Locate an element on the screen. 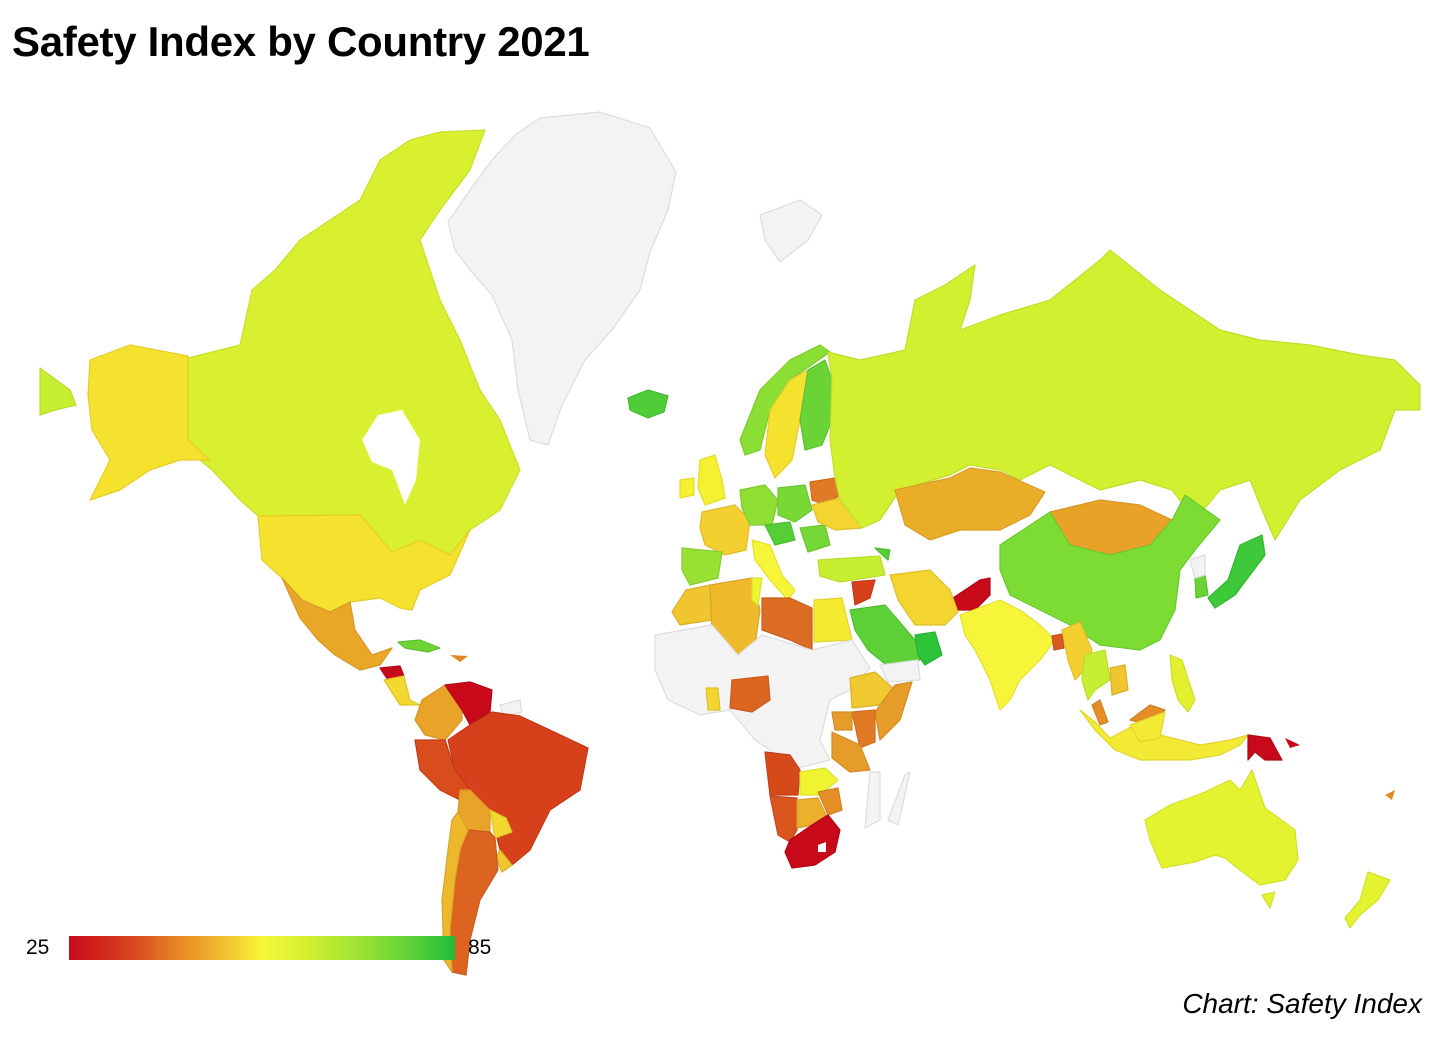 The image size is (1456, 1038). legend-color-scale is located at coordinates (262, 948).